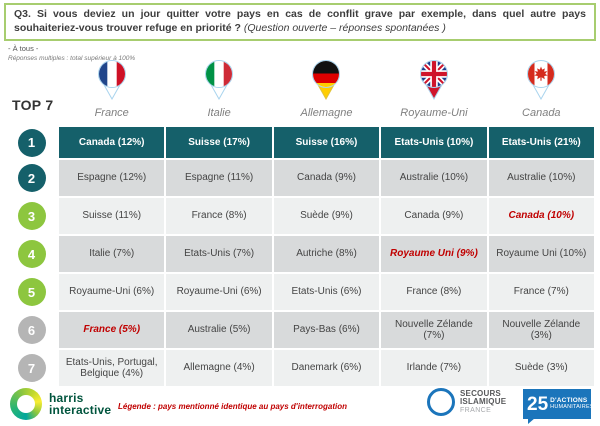 Image resolution: width=600 pixels, height=426 pixels. I want to click on badge-line1: D'ACTIONS, so click(569, 400).